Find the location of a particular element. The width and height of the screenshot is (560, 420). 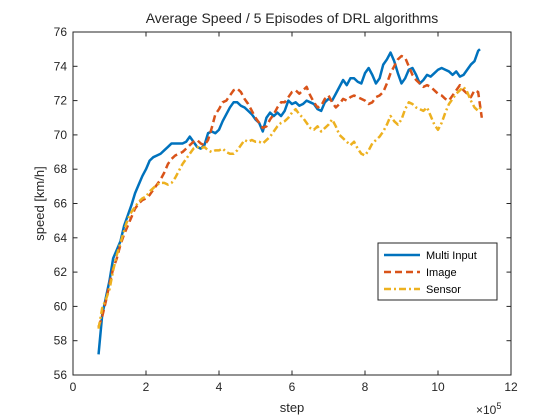

legend-label-sensor: Sensor is located at coordinates (443, 290).